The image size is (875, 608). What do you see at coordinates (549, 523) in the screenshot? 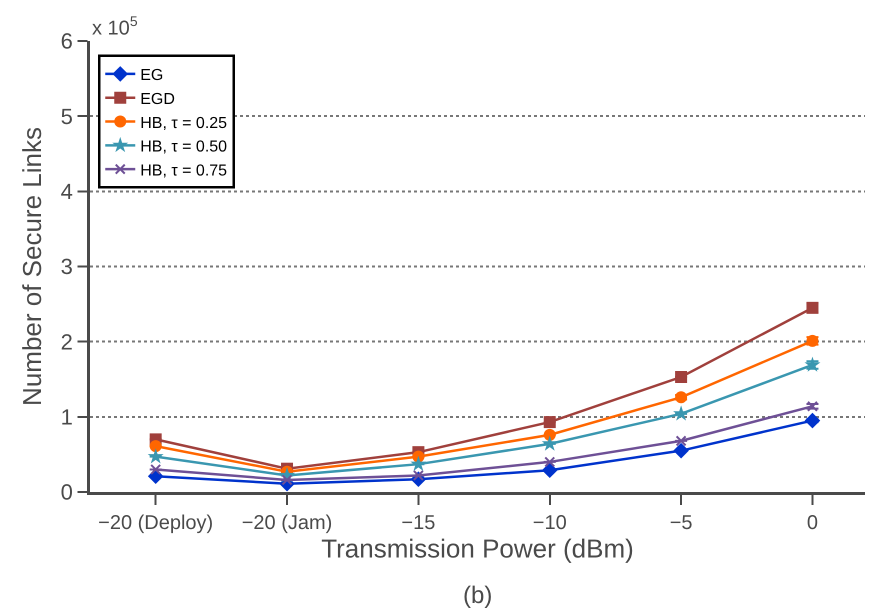
I see `x-tick-label: −10` at bounding box center [549, 523].